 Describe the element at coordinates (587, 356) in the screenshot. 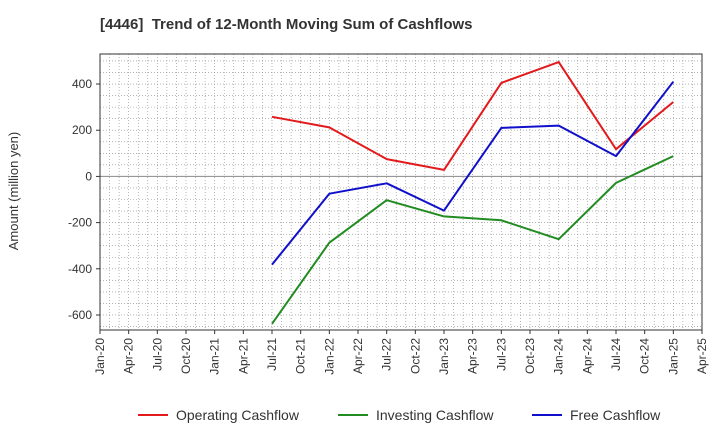

I see `x-tick-label: Apr-24` at that location.